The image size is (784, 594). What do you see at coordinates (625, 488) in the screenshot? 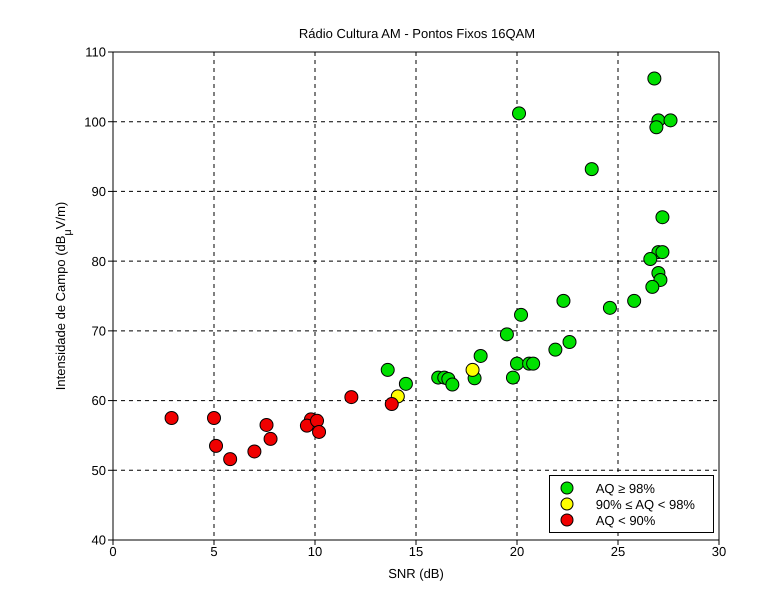
I see `legend-label: AQ ≥ 98%` at bounding box center [625, 488].